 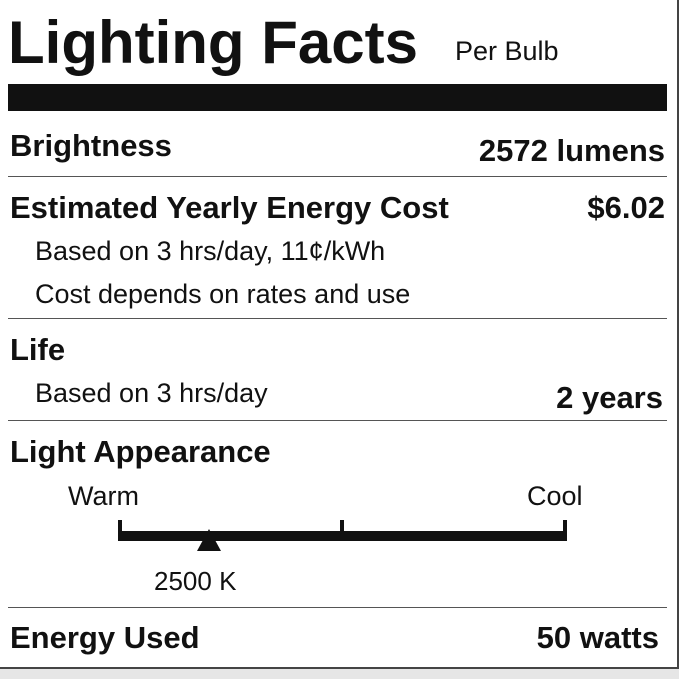 What do you see at coordinates (210, 251) in the screenshot?
I see `cost-note-rate: Based on 3 hrs/day, 11¢/kWh` at bounding box center [210, 251].